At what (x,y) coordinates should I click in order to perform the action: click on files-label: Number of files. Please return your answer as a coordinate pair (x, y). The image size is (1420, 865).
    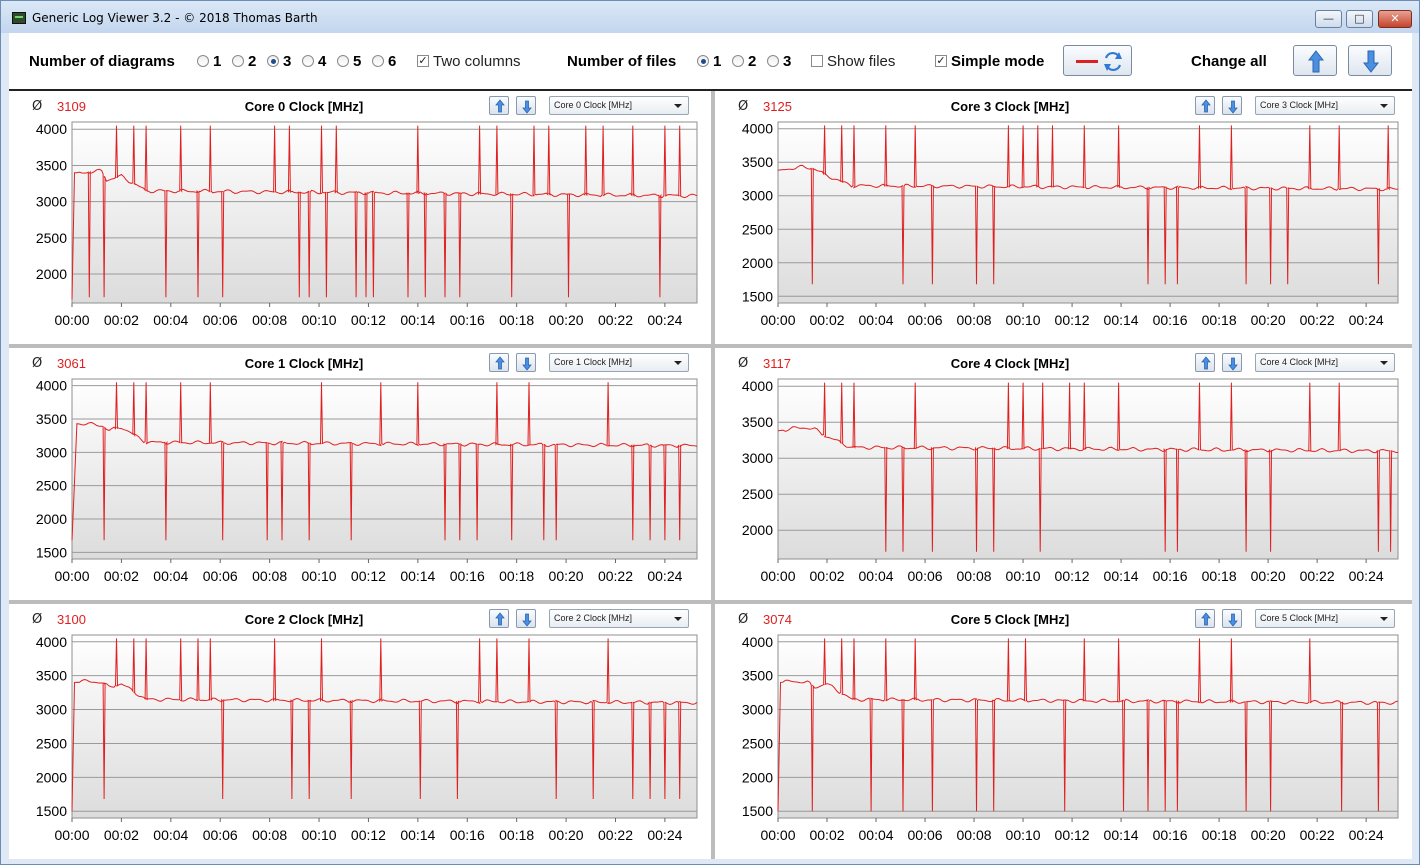
    Looking at the image, I should click on (622, 61).